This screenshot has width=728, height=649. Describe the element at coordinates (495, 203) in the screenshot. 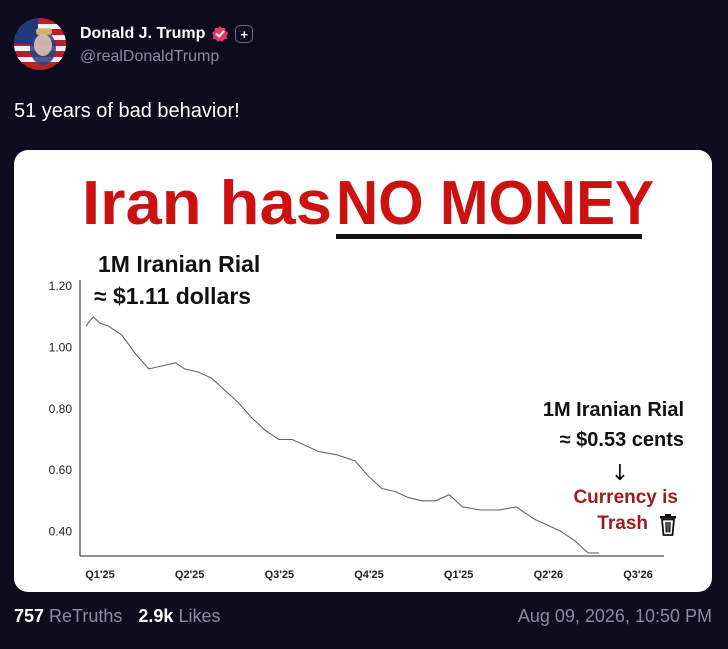

I see `chart-title-emphasis: NO MONEY` at that location.